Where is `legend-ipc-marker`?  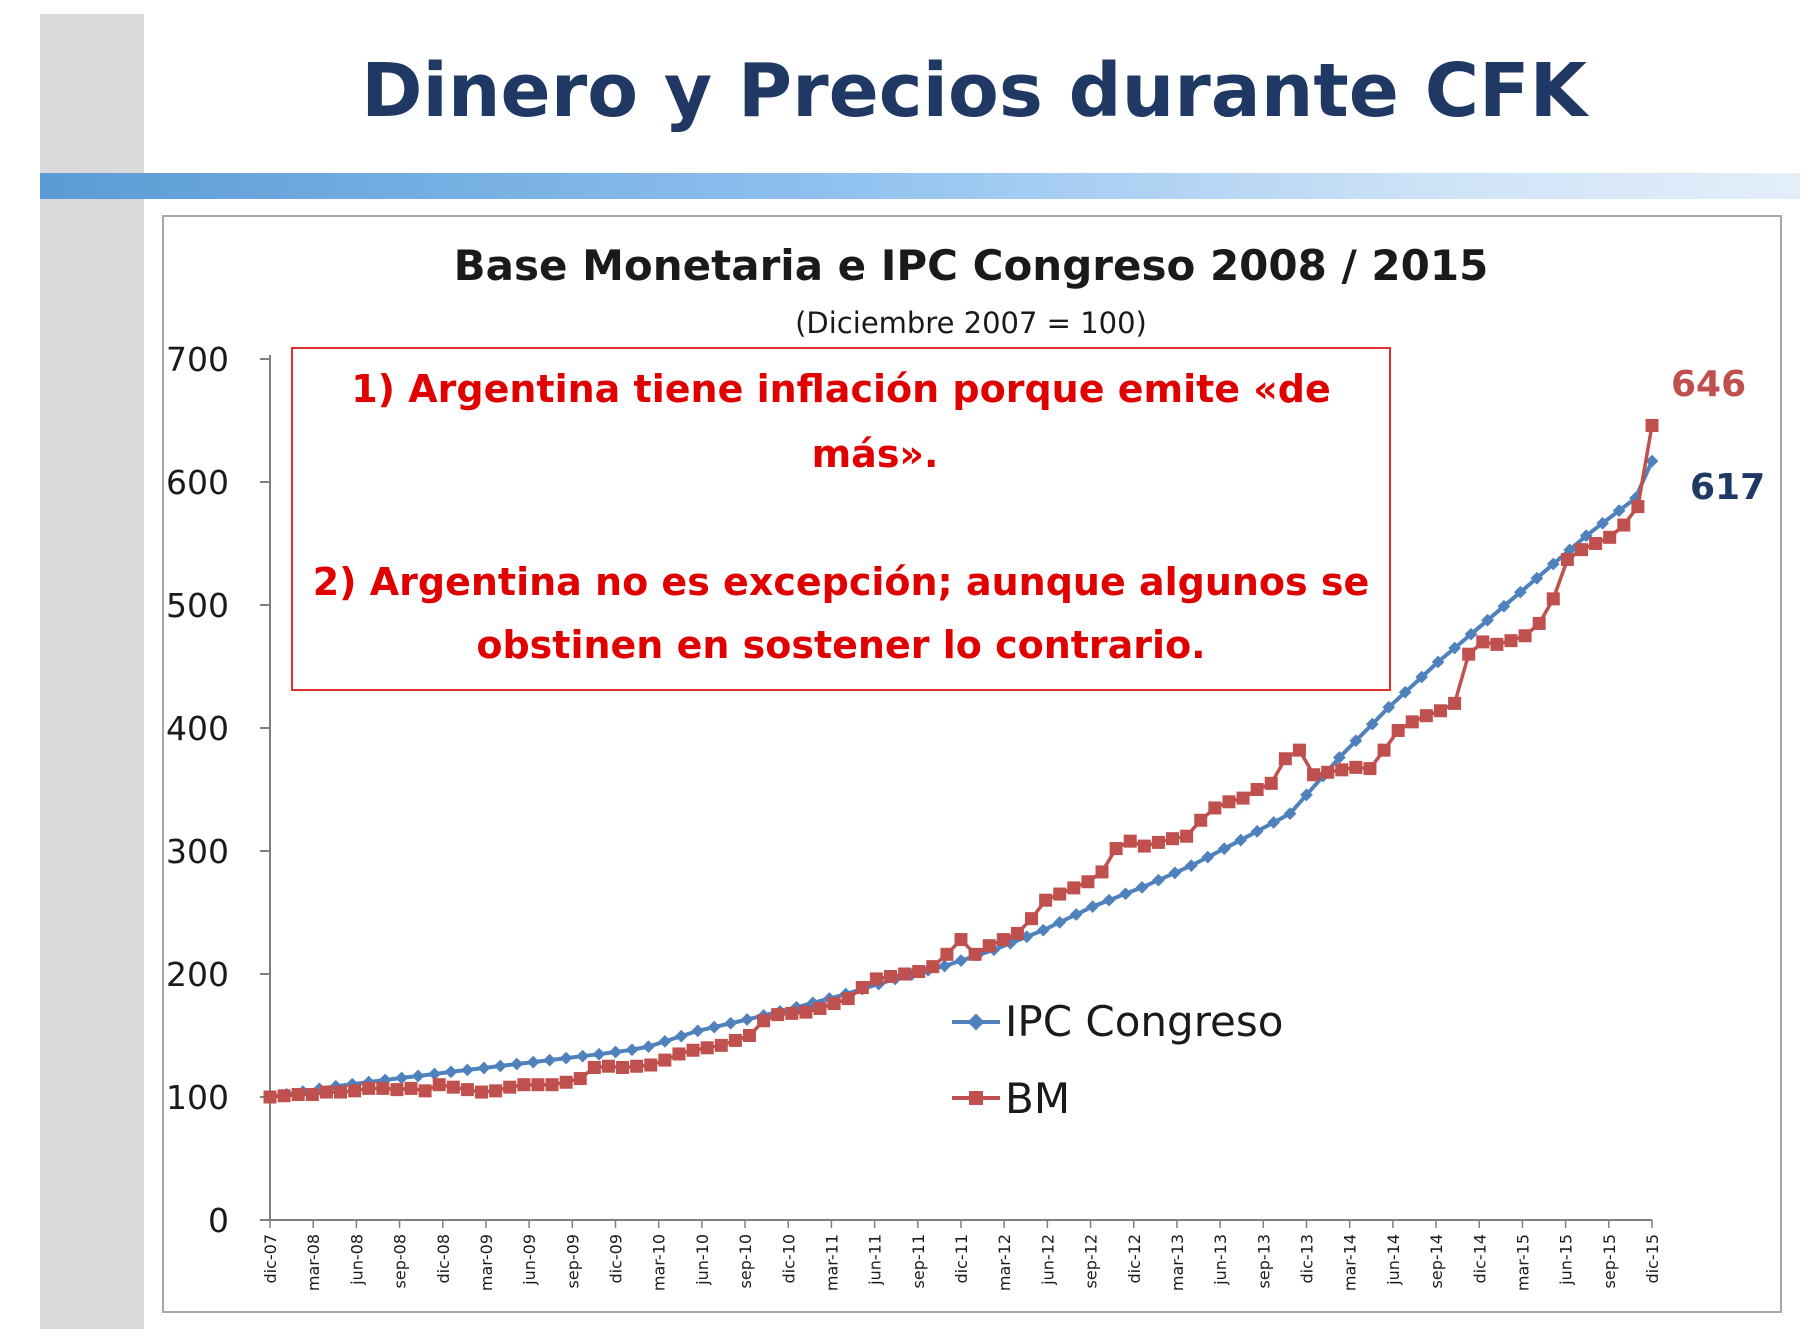 legend-ipc-marker is located at coordinates (976, 1022).